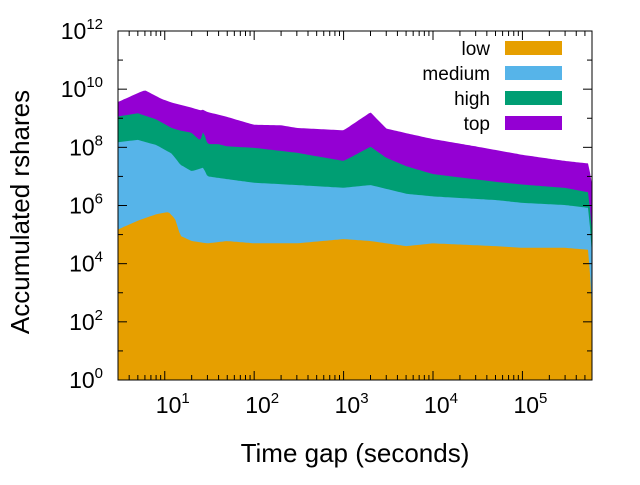 The image size is (640, 485). I want to click on legend-swatch-low, so click(533, 48).